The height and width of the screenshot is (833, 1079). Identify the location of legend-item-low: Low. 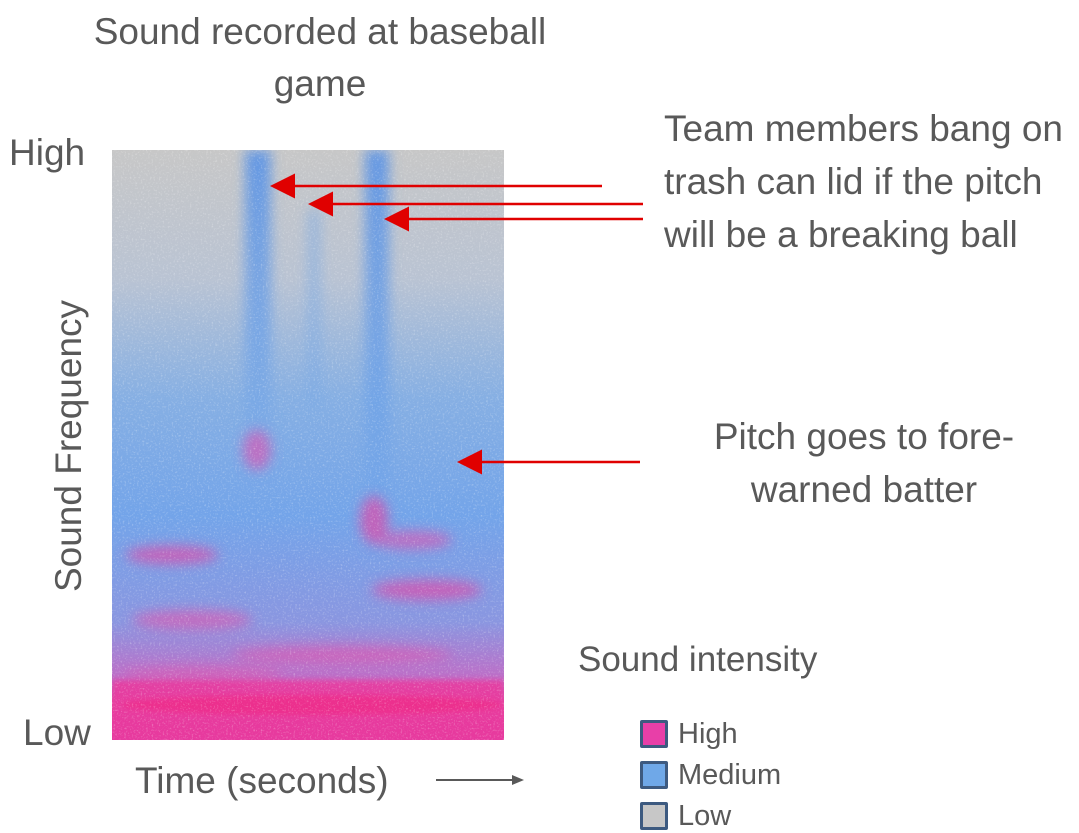
(686, 815).